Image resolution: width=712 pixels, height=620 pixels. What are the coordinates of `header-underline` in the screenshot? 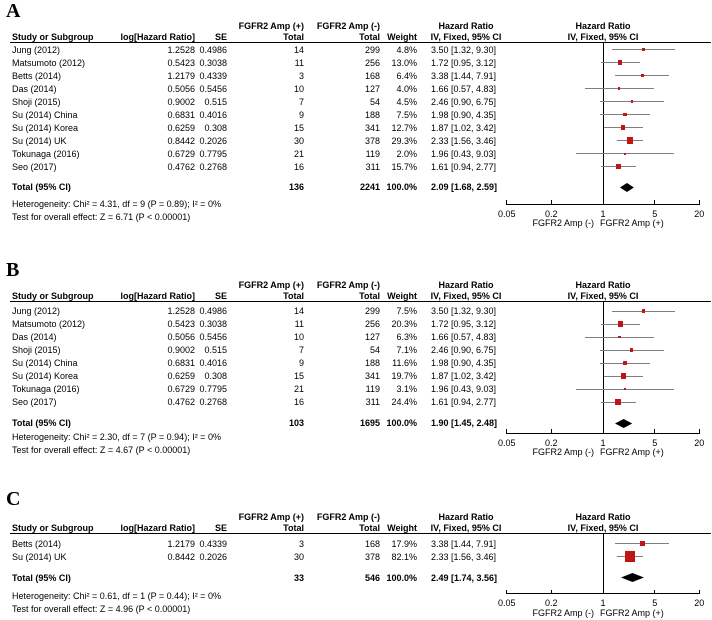 It's located at (360, 42).